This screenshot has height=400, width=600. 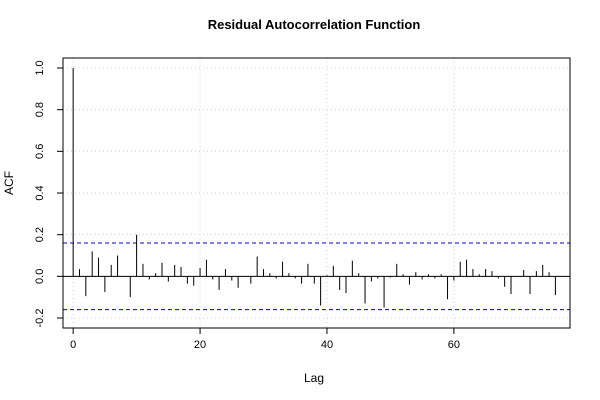 What do you see at coordinates (454, 345) in the screenshot?
I see `x-tick-label: 60` at bounding box center [454, 345].